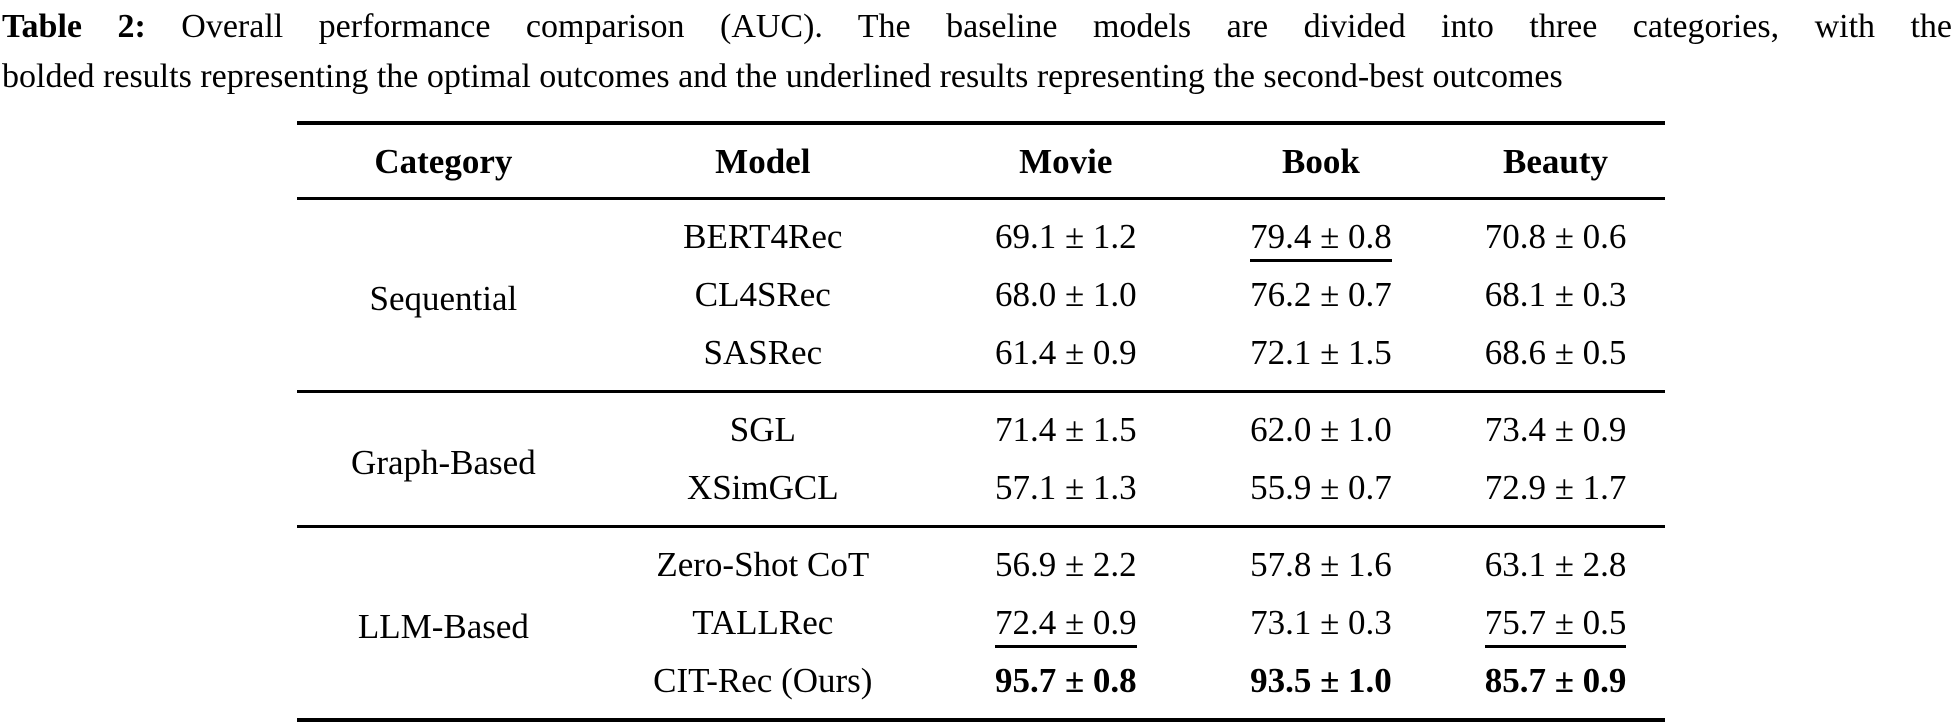  Describe the element at coordinates (1321, 352) in the screenshot. I see `value-text: 72.1 ± 1.5` at that location.